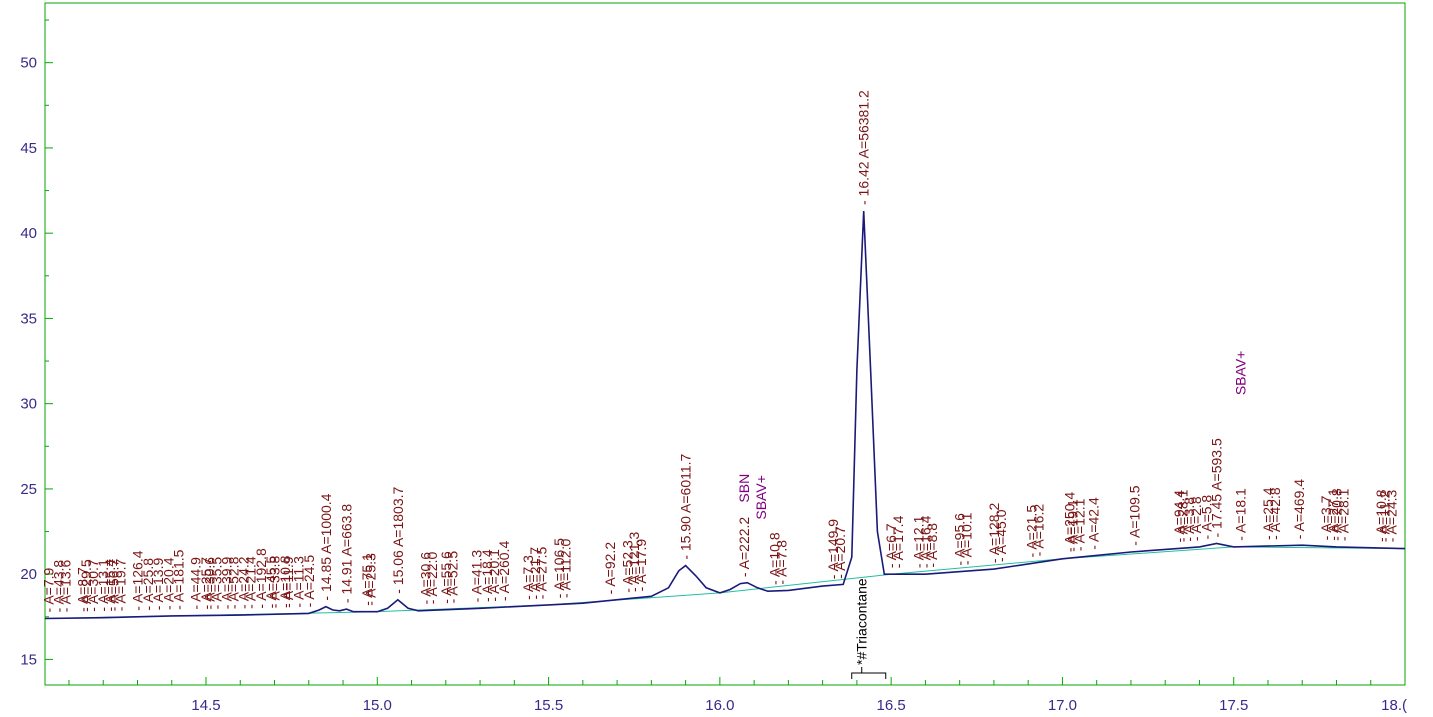  What do you see at coordinates (898, 541) in the screenshot?
I see `peak-label: - A=17.4` at bounding box center [898, 541].